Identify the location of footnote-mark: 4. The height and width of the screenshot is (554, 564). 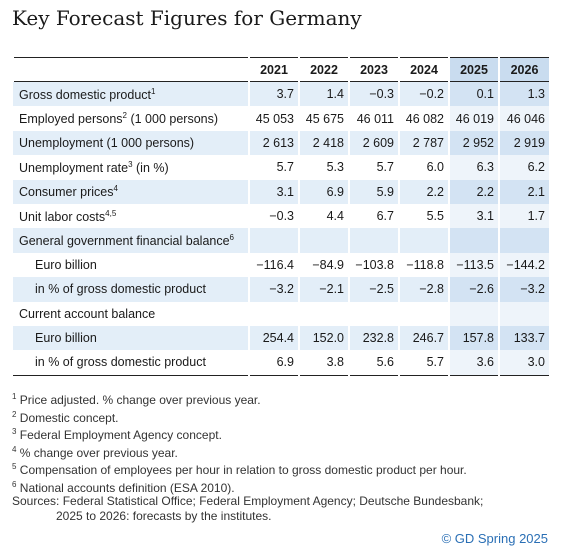
(14, 449).